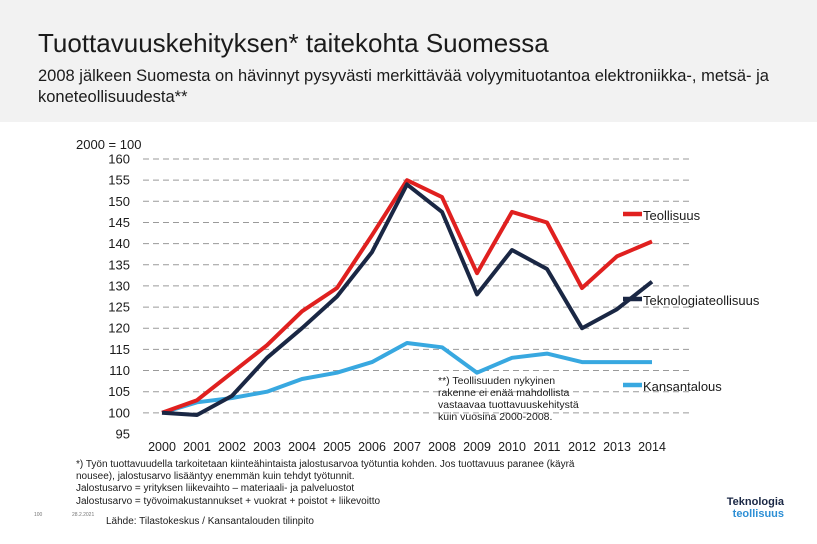  Describe the element at coordinates (477, 447) in the screenshot. I see `x-tick-2009: 2009` at that location.